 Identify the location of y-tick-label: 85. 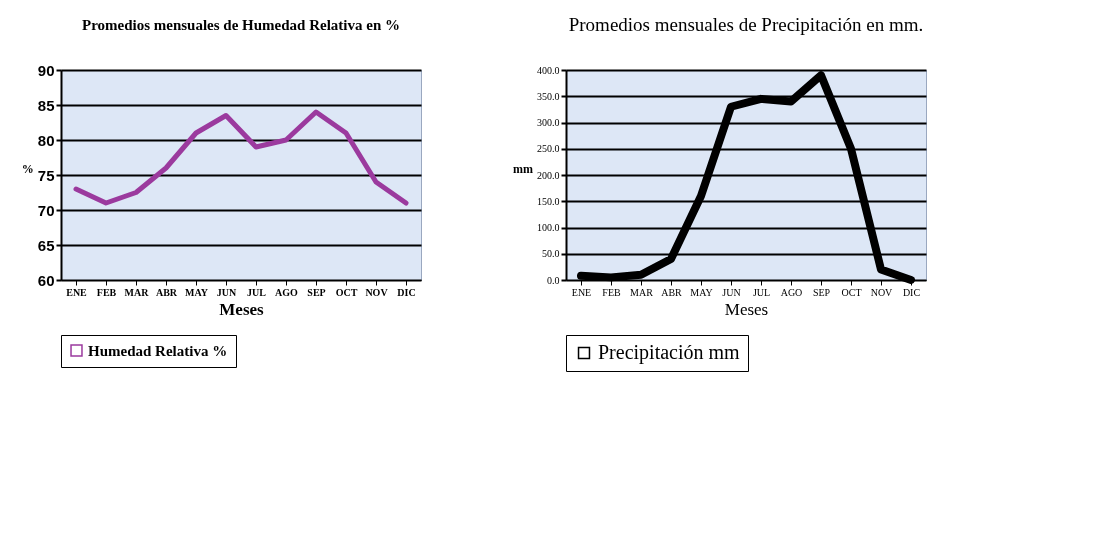
(46, 105).